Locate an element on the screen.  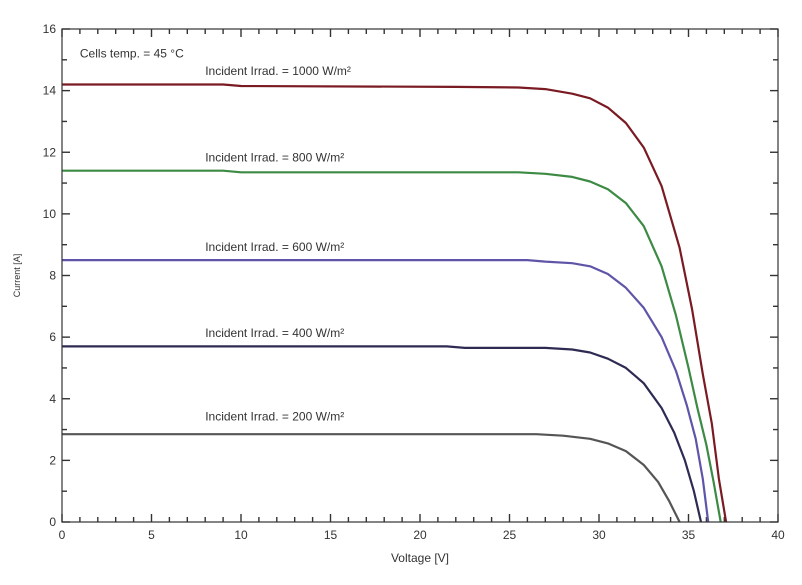
annotations: Cells temp. = 45 °C is located at coordinates (132, 54).